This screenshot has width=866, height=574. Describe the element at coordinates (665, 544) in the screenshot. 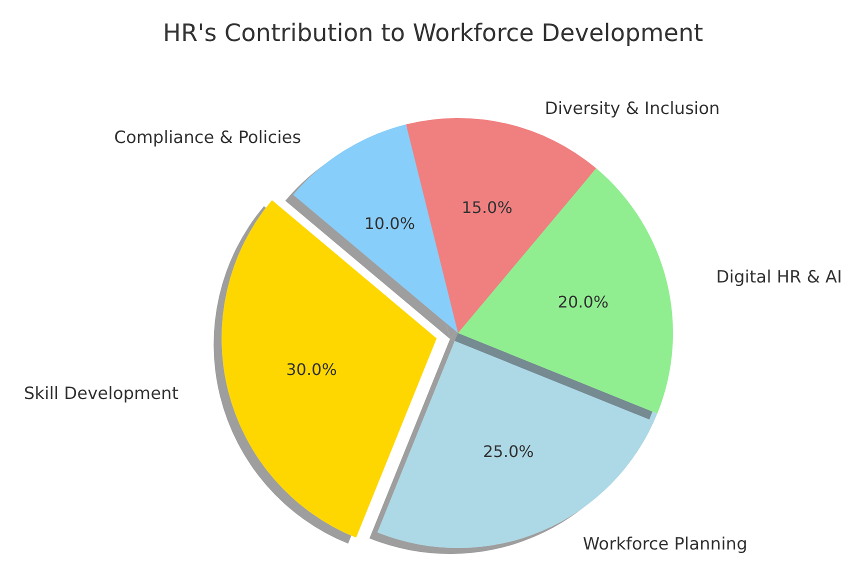

I see `slice-label: Workforce Planning` at that location.